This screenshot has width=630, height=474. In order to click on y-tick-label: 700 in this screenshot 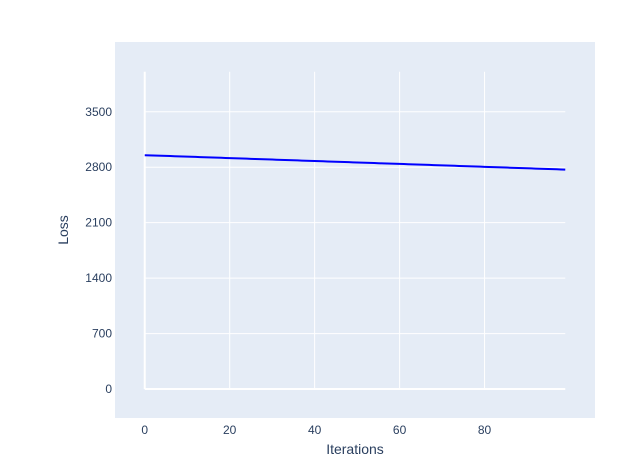, I will do `click(102, 334)`.